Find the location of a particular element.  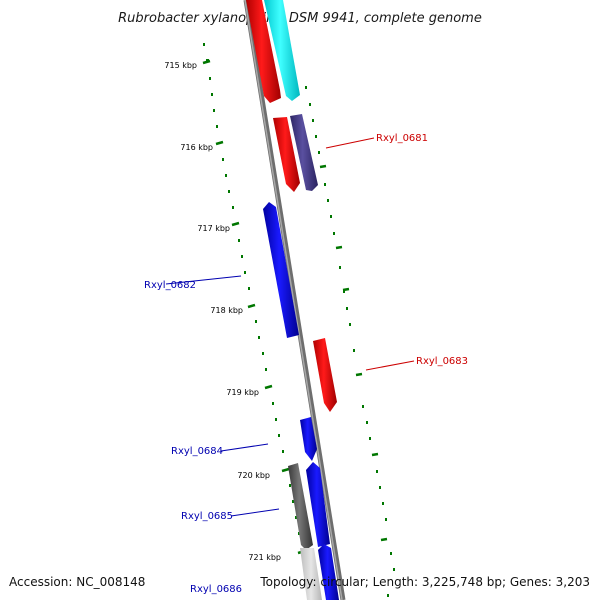

tick-label-720: 720 kbp is located at coordinates (253, 475).